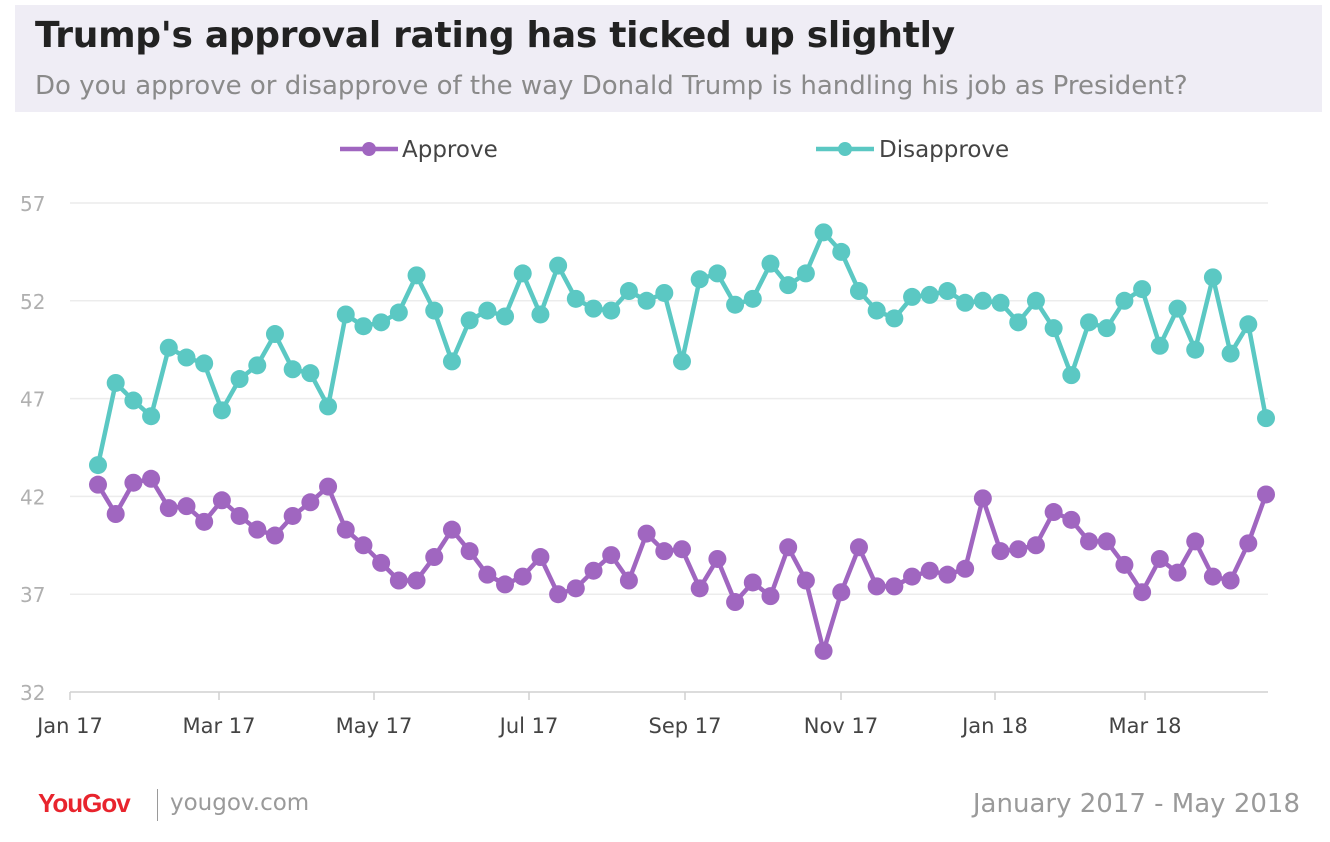 This screenshot has height=842, width=1330. I want to click on x-tick-label: Mar 18, so click(1144, 726).